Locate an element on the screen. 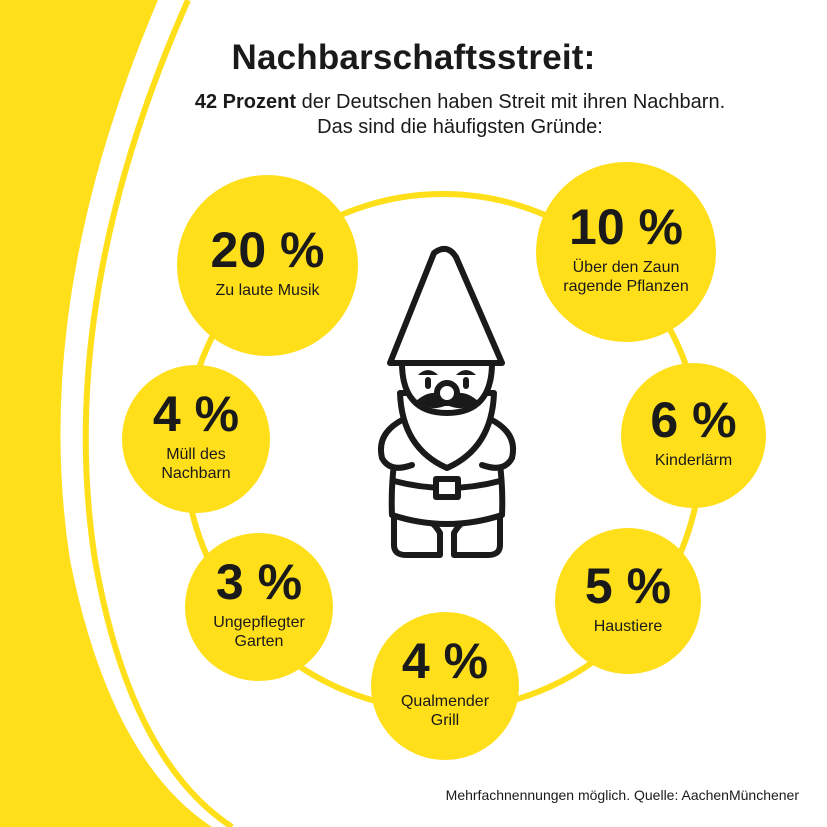 The height and width of the screenshot is (827, 827). stat-bubble-pets: 5 % Haustiere is located at coordinates (628, 601).